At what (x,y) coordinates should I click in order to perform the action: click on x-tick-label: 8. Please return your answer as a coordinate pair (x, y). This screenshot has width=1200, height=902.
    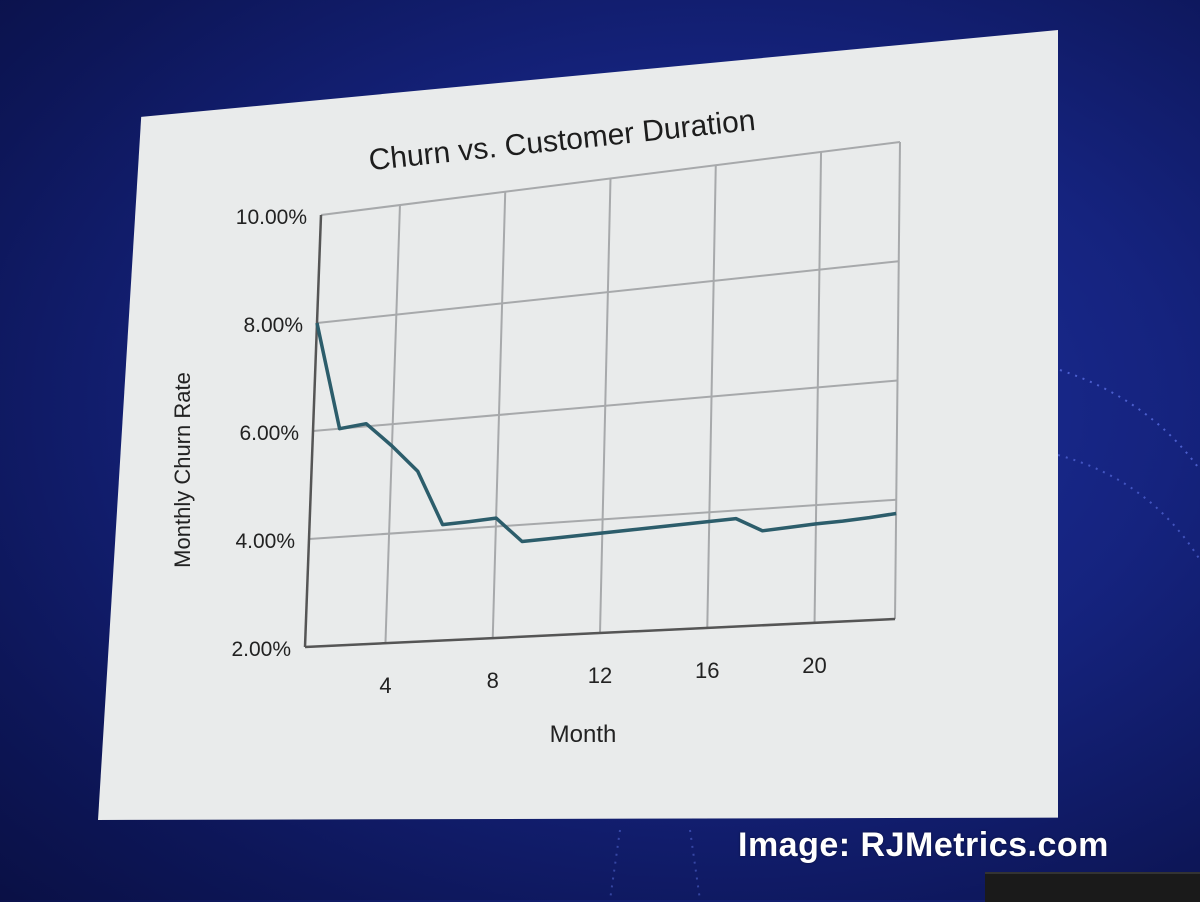
    Looking at the image, I should click on (493, 680).